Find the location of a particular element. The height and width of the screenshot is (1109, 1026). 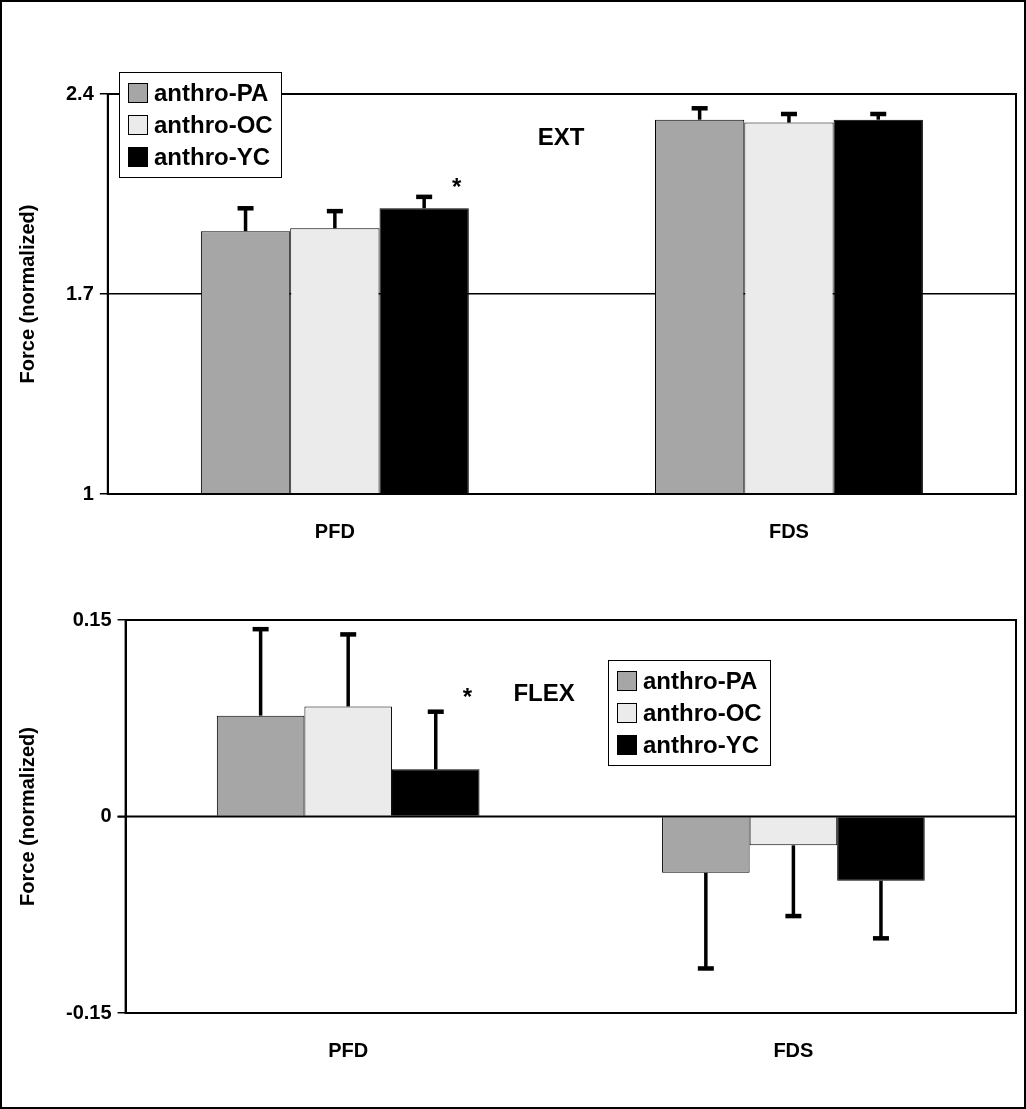

annotation: FLEX is located at coordinates (544, 693).